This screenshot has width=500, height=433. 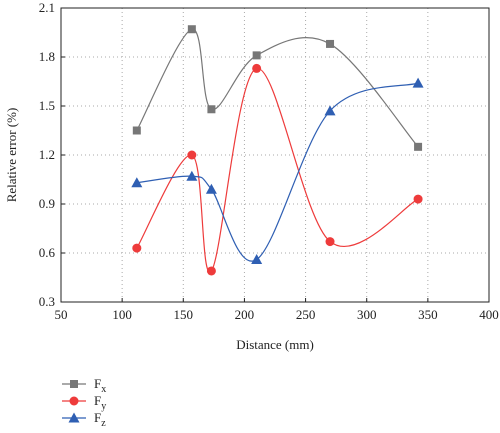 I want to click on x-tick-label: 250, so click(x=306, y=314).